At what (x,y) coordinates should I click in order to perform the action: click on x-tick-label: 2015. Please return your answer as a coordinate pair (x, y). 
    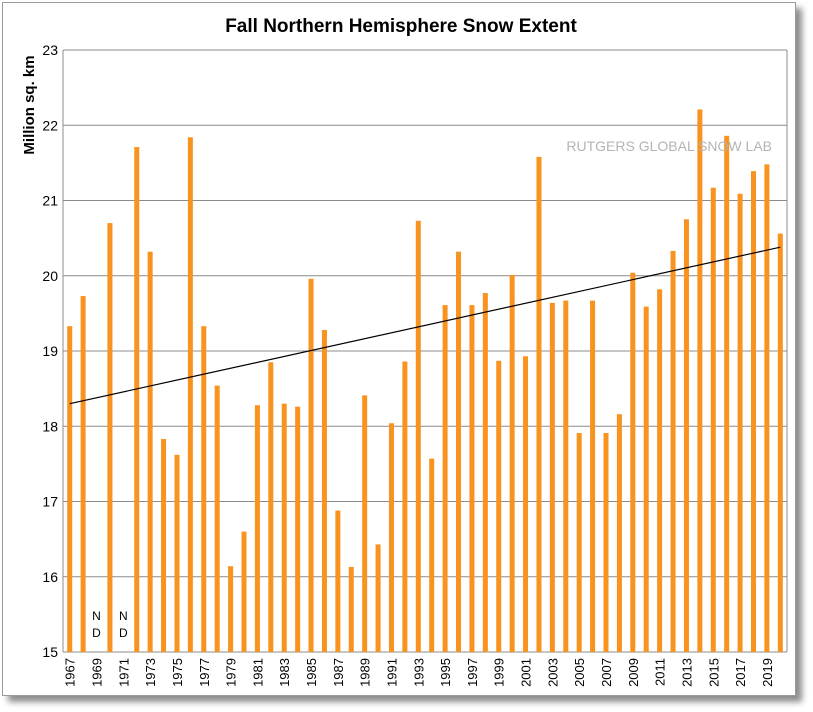
    Looking at the image, I should click on (713, 672).